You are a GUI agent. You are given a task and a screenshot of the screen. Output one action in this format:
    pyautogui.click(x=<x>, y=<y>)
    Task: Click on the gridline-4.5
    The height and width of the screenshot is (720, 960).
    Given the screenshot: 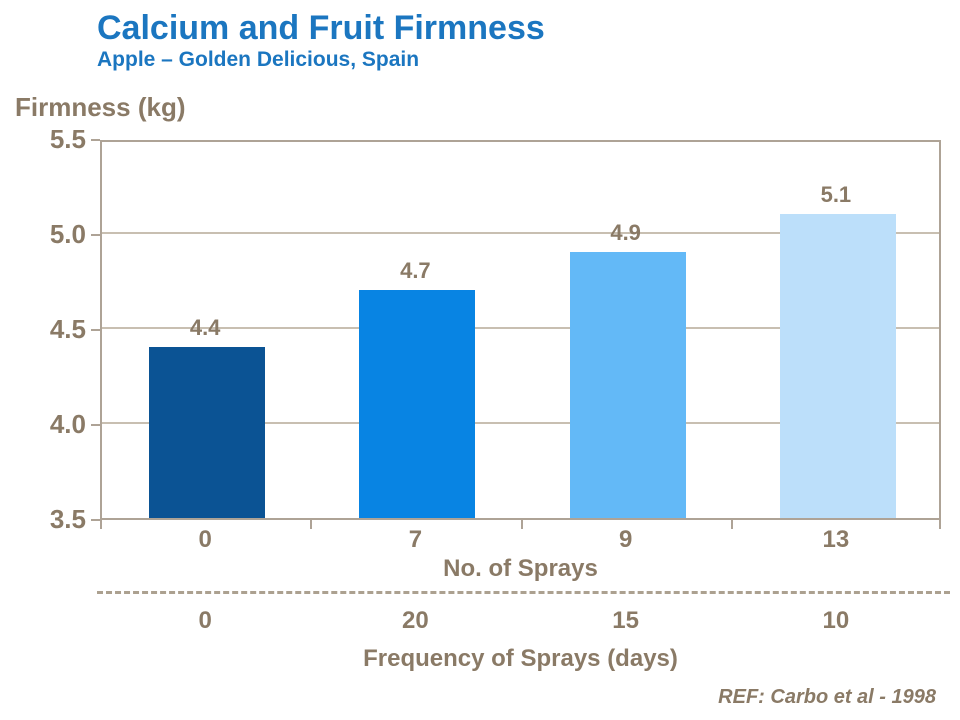 What is the action you would take?
    pyautogui.click(x=520, y=328)
    